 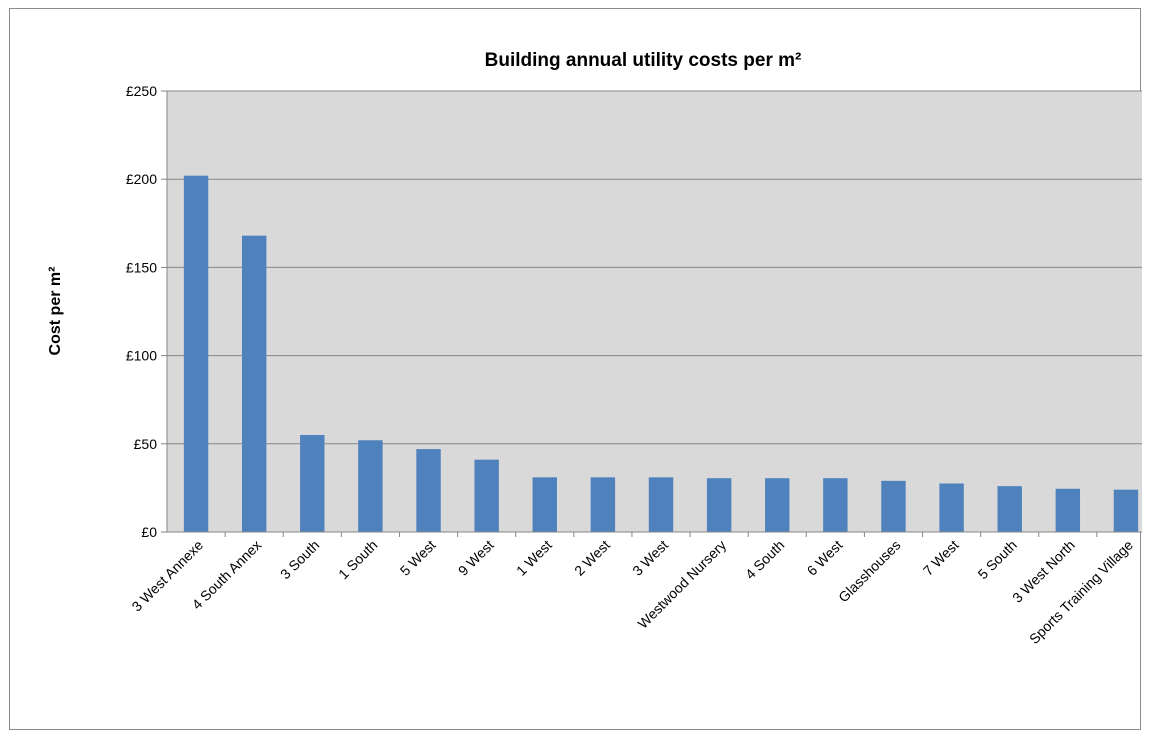 I want to click on y-axis-label: Cost per m², so click(x=55, y=311).